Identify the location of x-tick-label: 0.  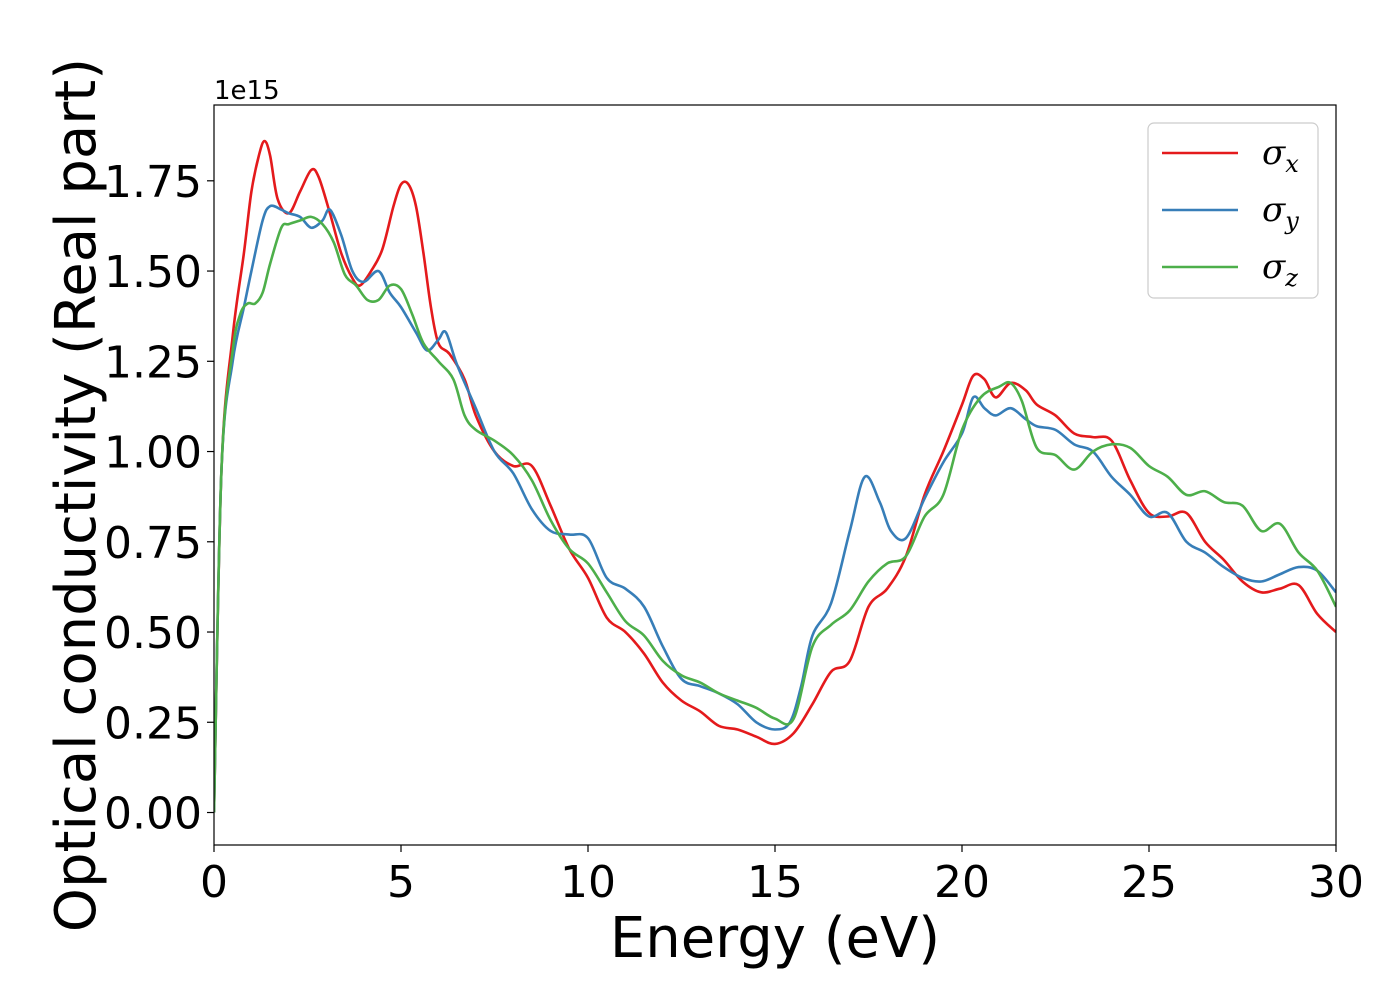
(214, 882).